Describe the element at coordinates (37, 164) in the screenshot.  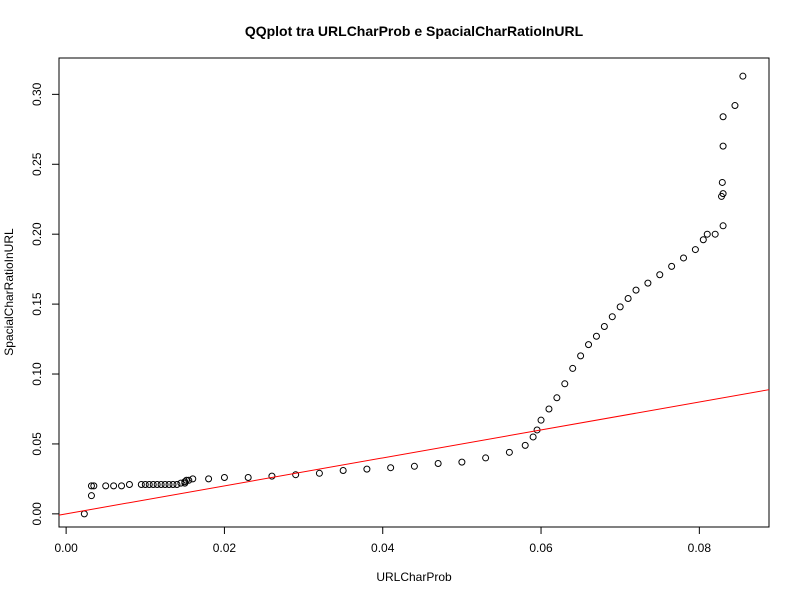
I see `y-tick-label: 0.25` at that location.